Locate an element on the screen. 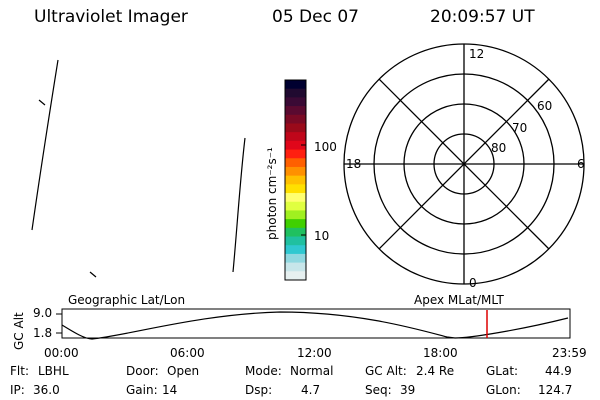  color-bar is located at coordinates (295, 180).